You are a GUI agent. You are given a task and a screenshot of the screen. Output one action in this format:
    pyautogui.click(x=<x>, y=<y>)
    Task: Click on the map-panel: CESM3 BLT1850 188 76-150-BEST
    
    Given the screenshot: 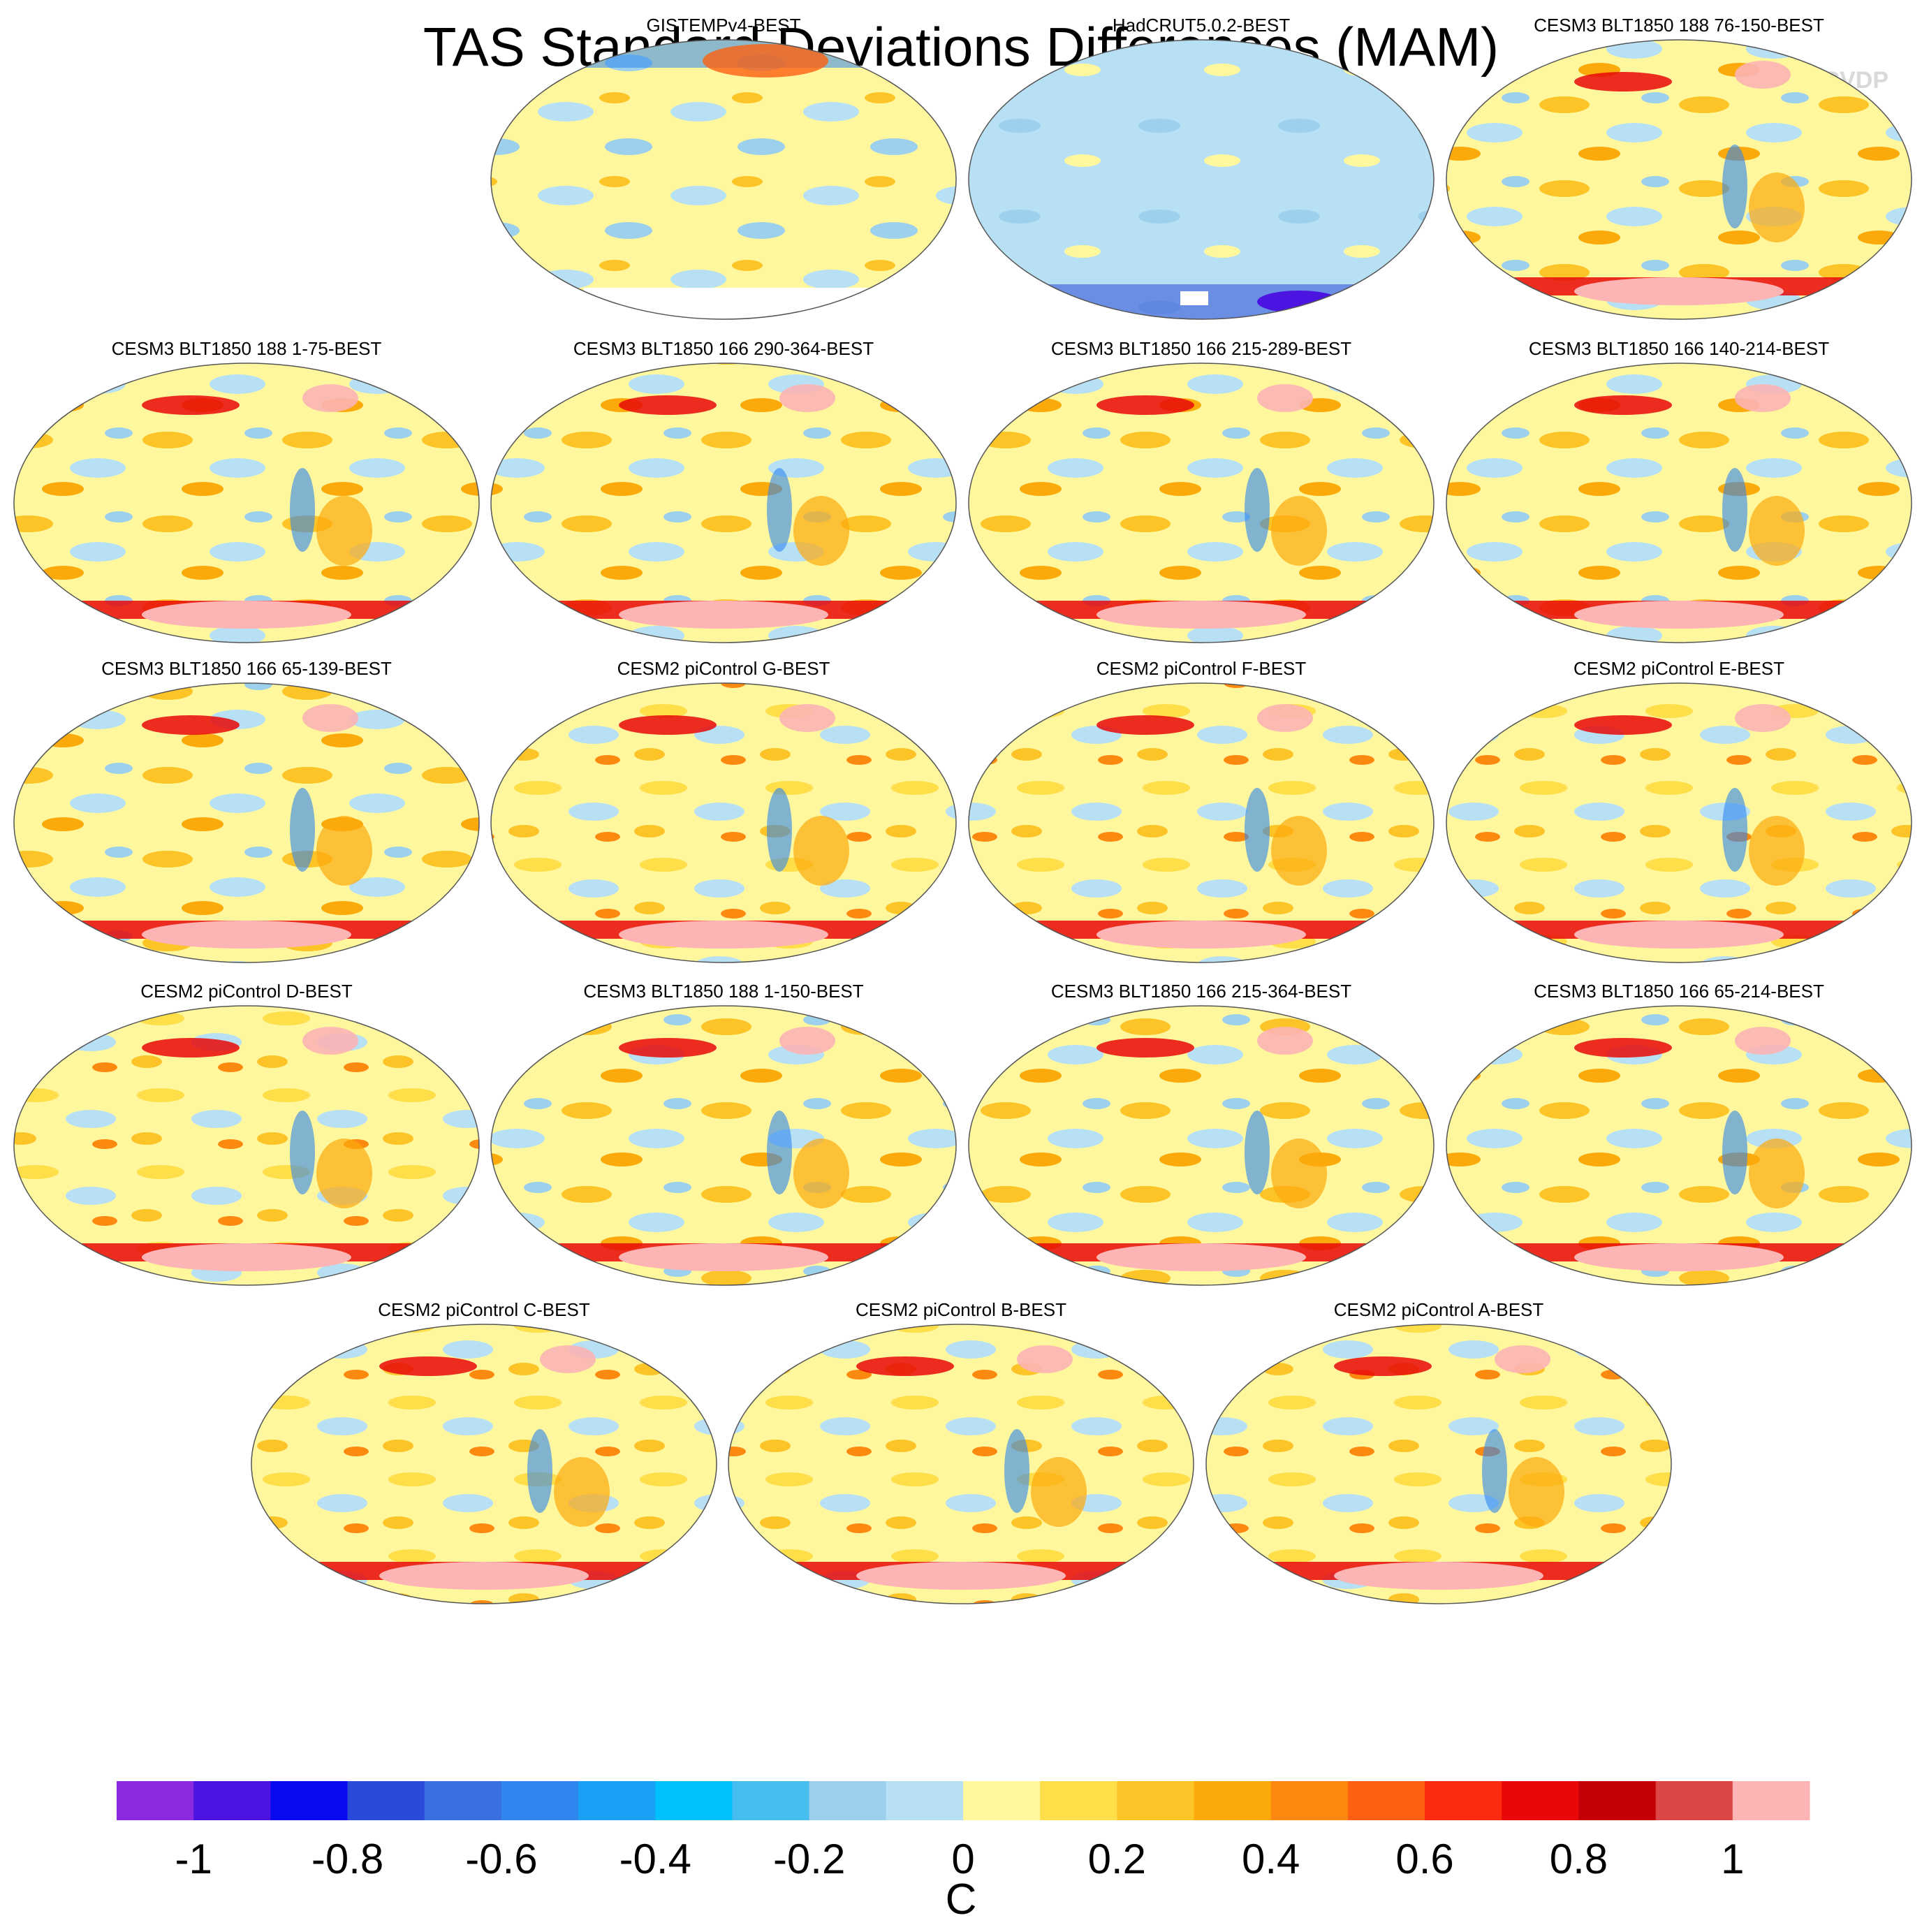 What is the action you would take?
    pyautogui.click(x=1679, y=167)
    